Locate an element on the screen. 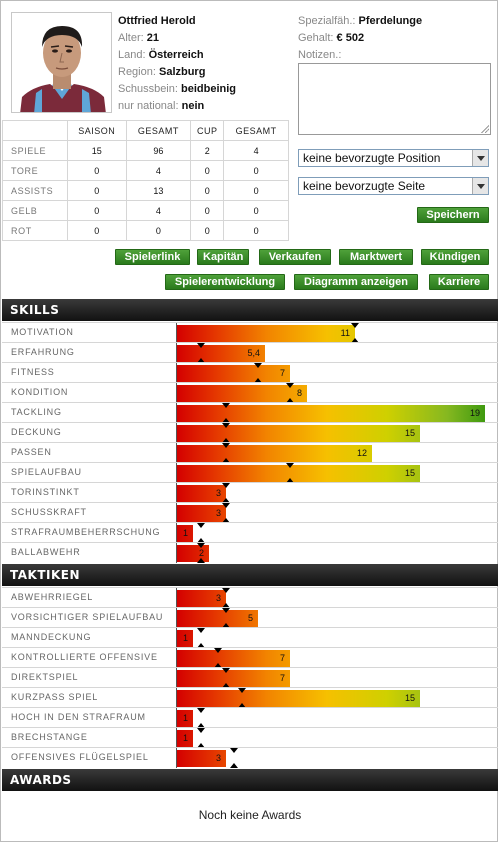 The height and width of the screenshot is (842, 498). skill-row: SPIELAUFBAU 15 is located at coordinates (250, 472).